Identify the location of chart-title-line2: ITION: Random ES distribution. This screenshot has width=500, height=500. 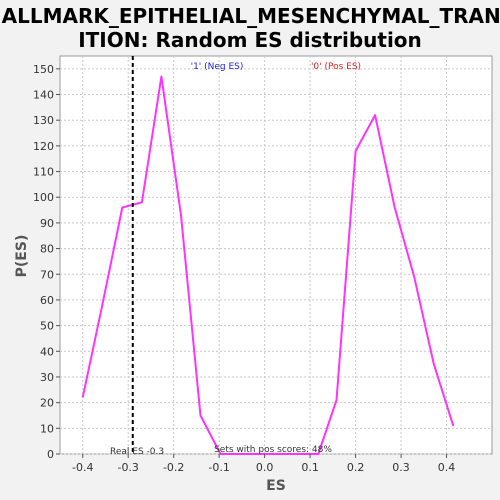
(250, 40).